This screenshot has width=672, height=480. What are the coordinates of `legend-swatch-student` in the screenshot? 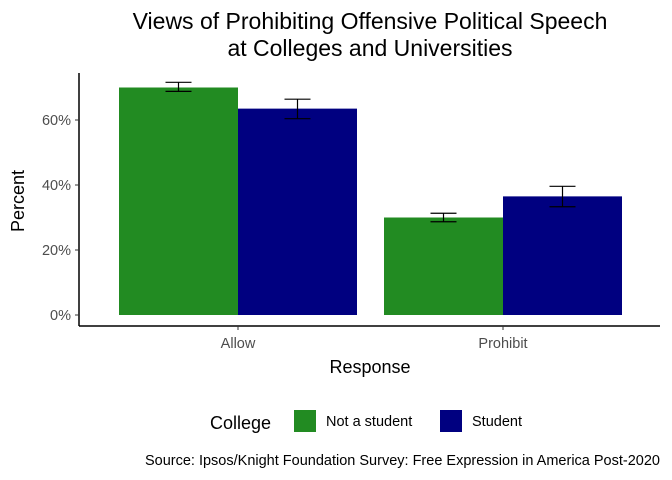 It's located at (451, 421).